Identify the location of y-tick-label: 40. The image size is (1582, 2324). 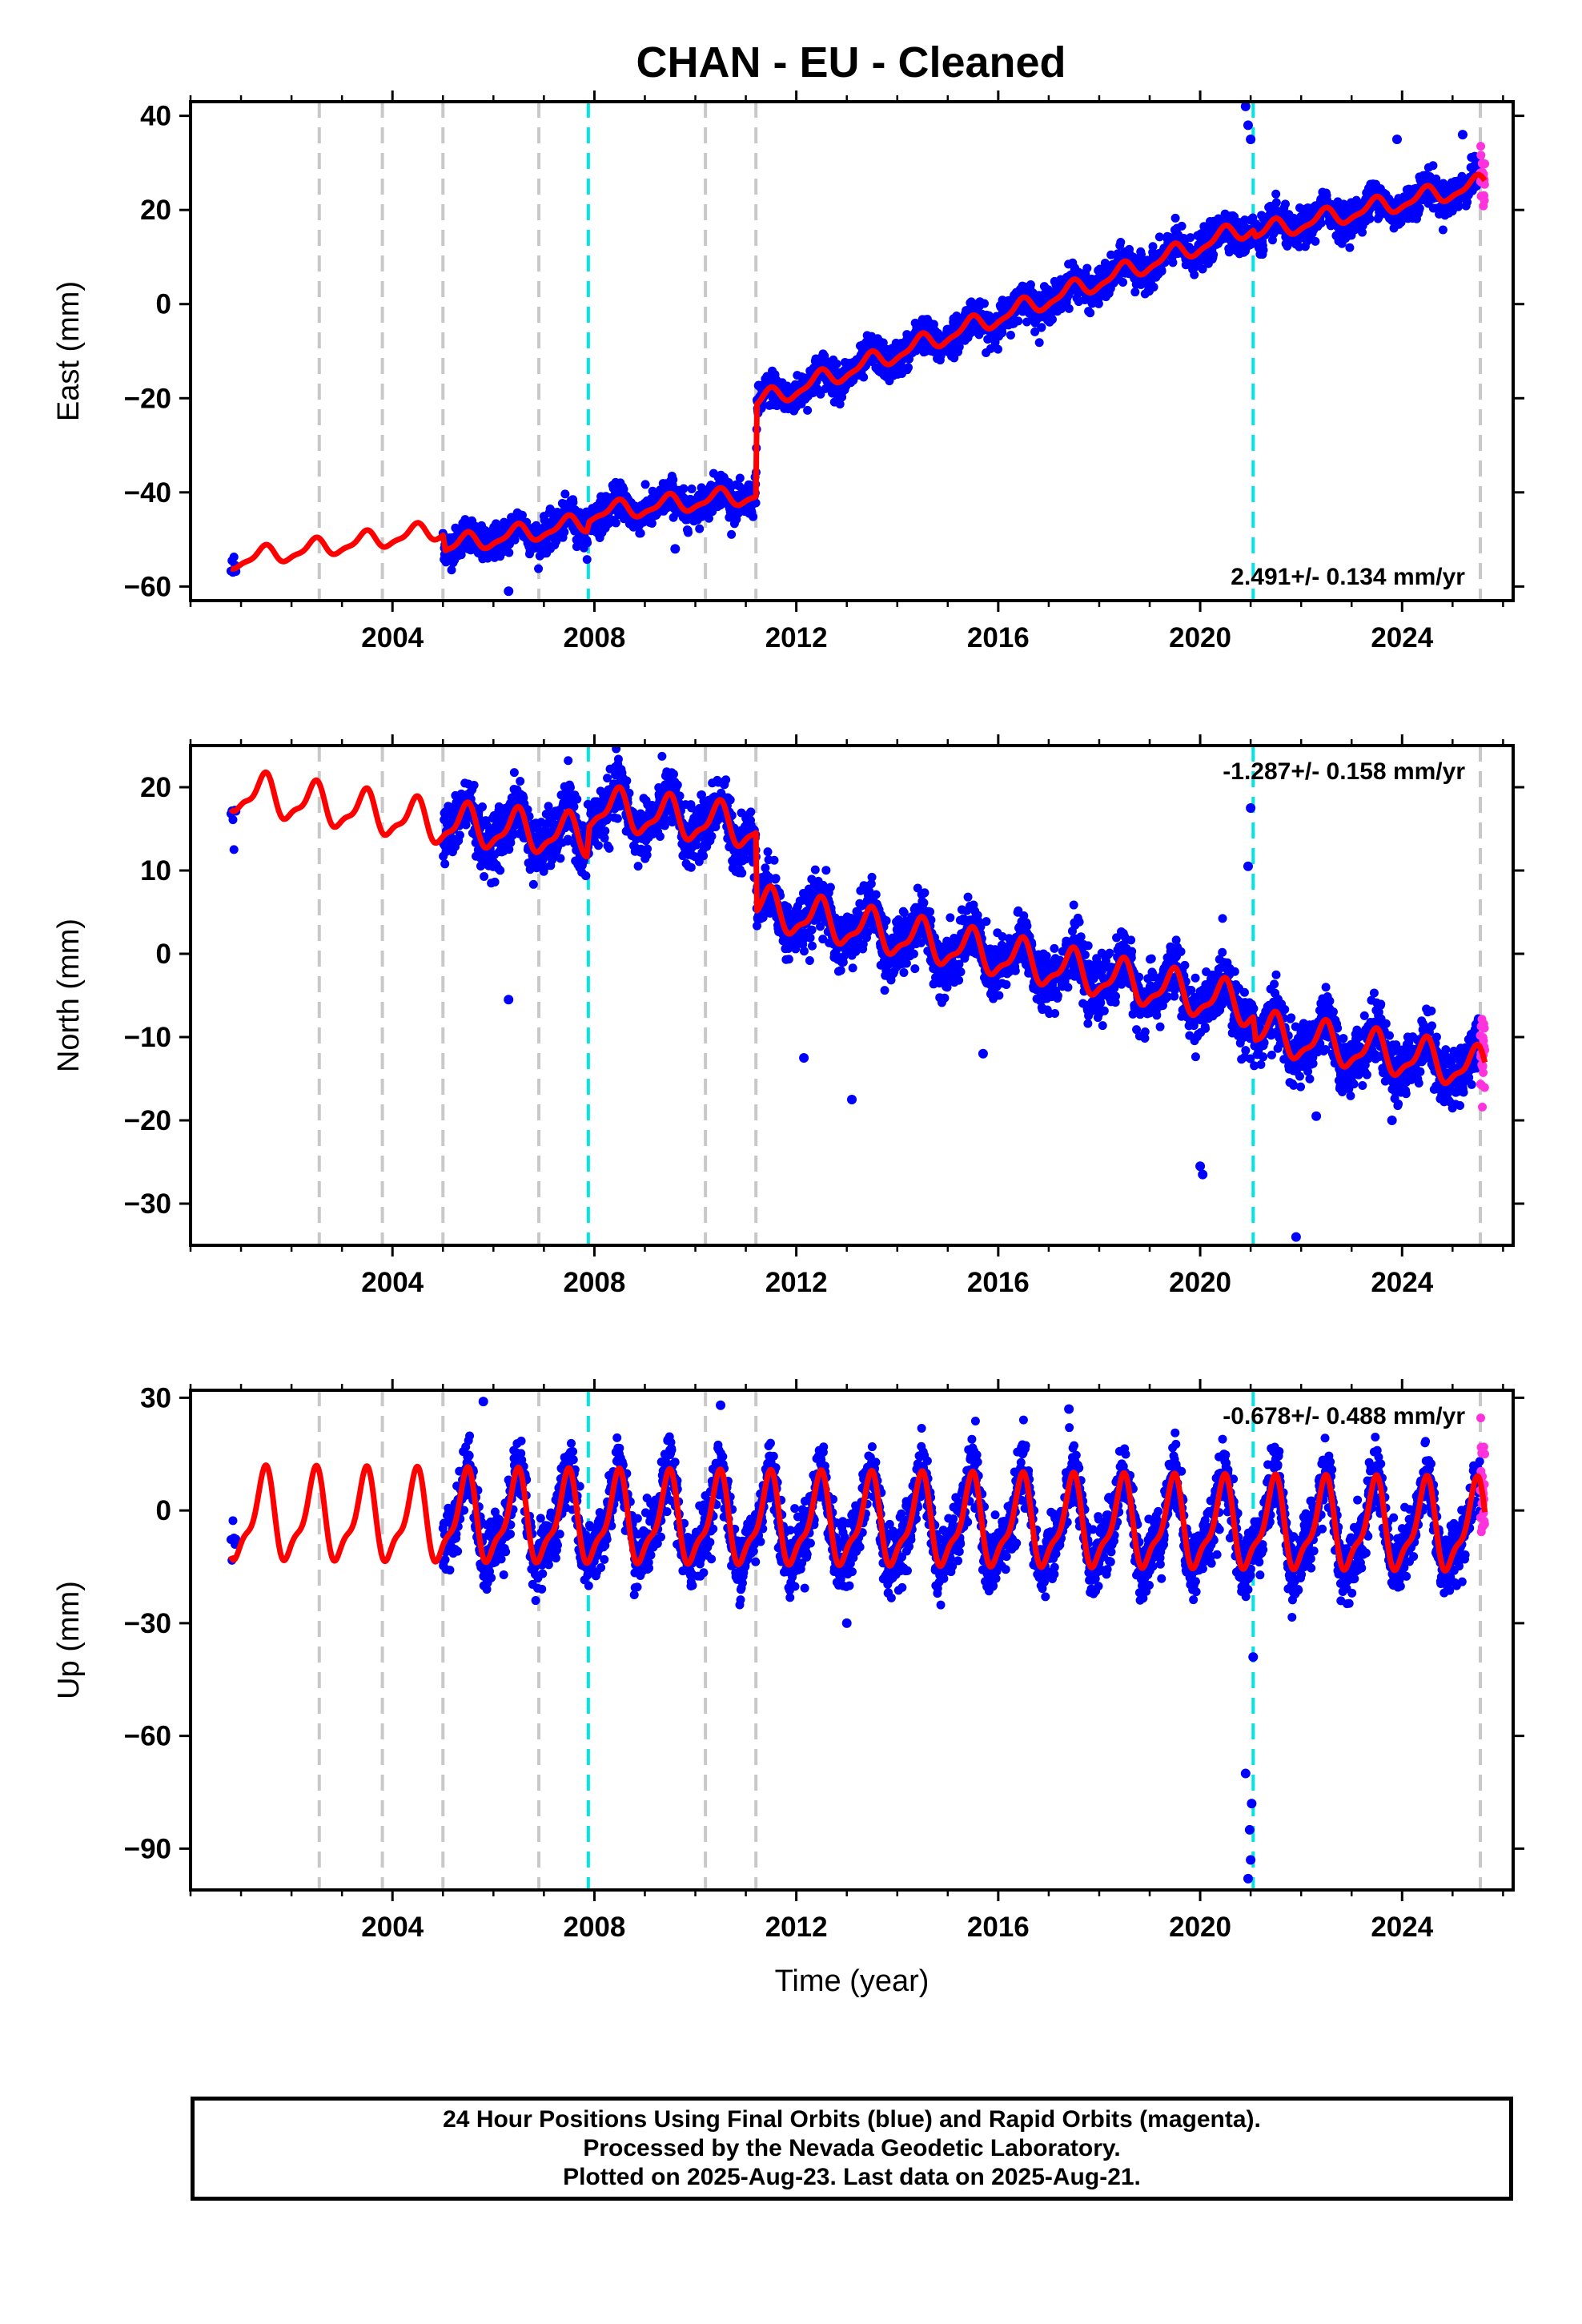
(155, 116).